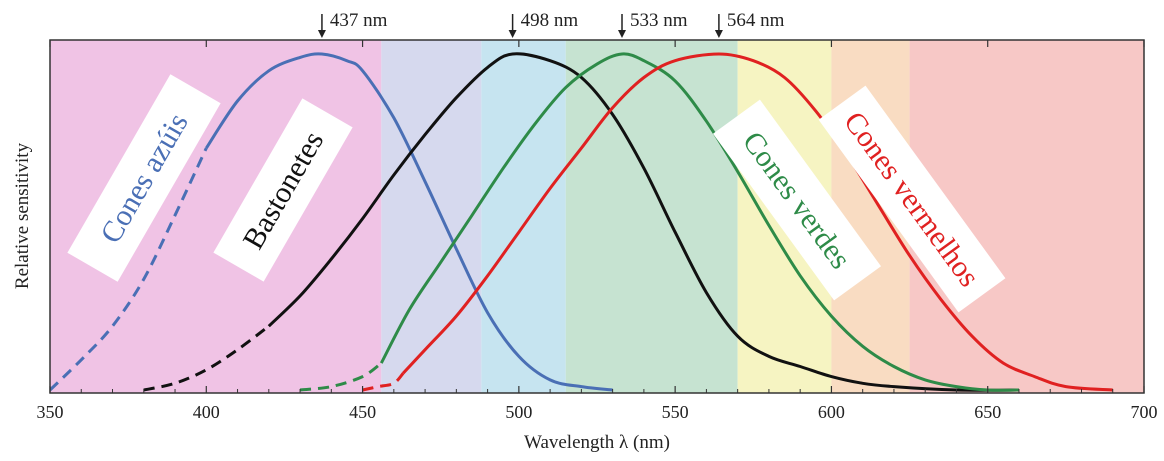  I want to click on peak-label: 564 nm, so click(756, 20).